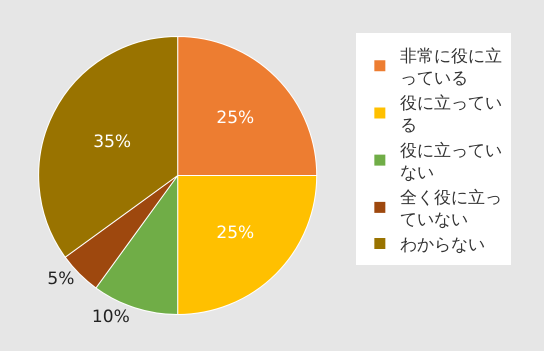  Describe the element at coordinates (442, 245) in the screenshot. I see `legend-label: わからない` at that location.